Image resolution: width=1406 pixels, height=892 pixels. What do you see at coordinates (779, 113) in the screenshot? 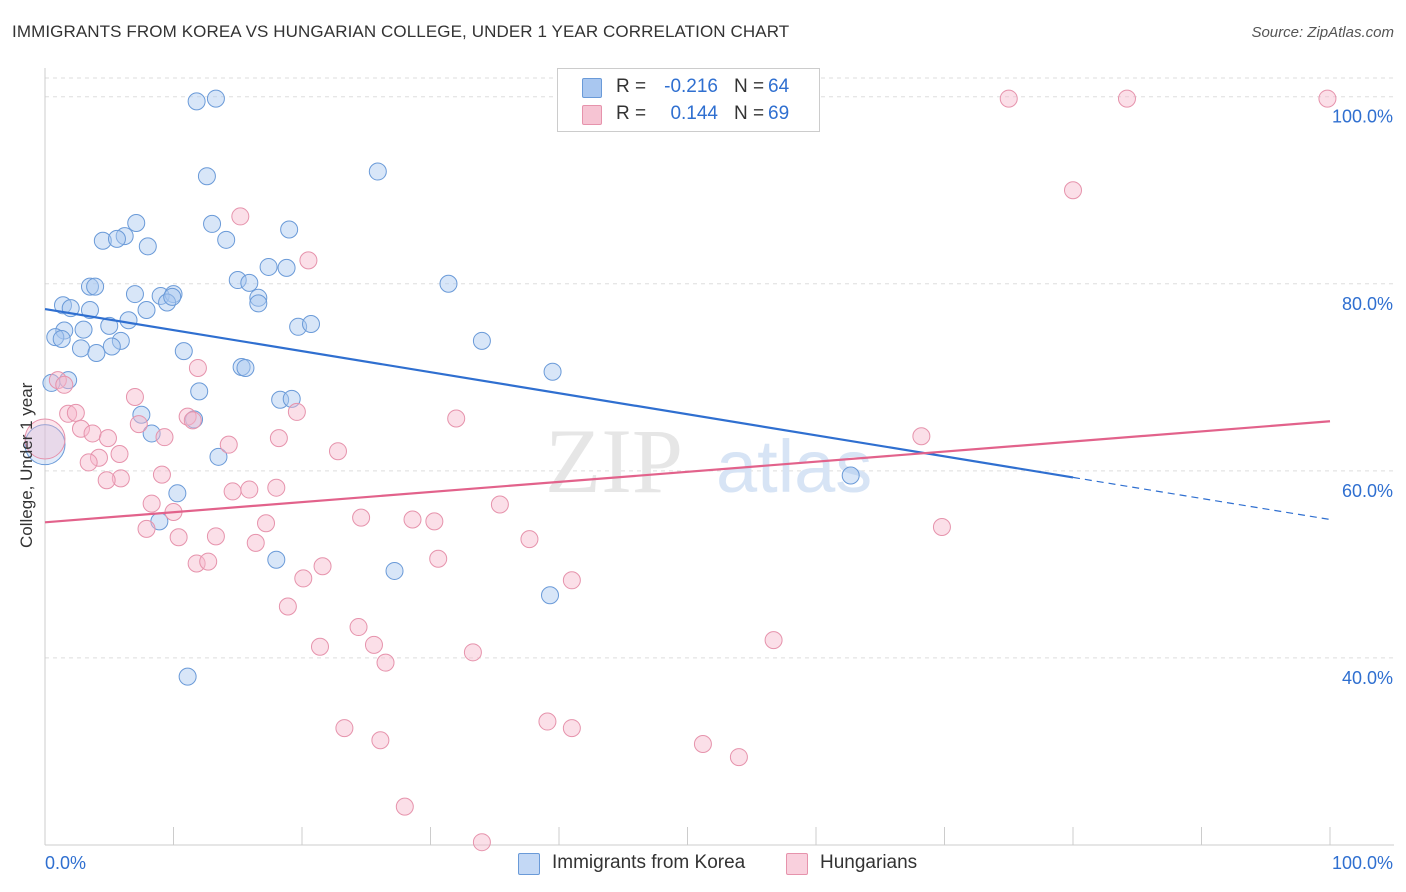
I see `legend-n-value: 69` at bounding box center [779, 113].